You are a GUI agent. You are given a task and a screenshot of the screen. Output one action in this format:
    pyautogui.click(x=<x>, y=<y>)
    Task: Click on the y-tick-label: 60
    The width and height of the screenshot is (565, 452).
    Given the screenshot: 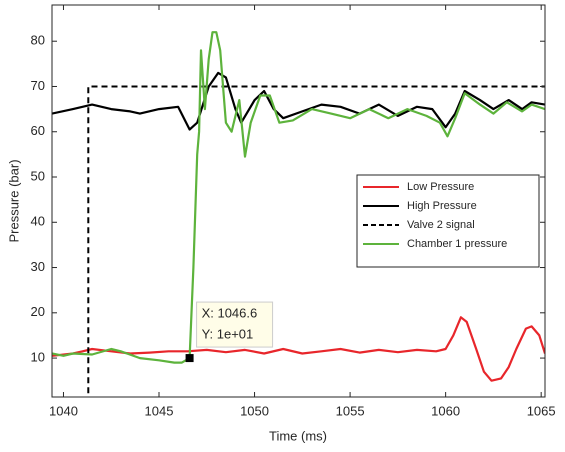 What is the action you would take?
    pyautogui.click(x=38, y=130)
    